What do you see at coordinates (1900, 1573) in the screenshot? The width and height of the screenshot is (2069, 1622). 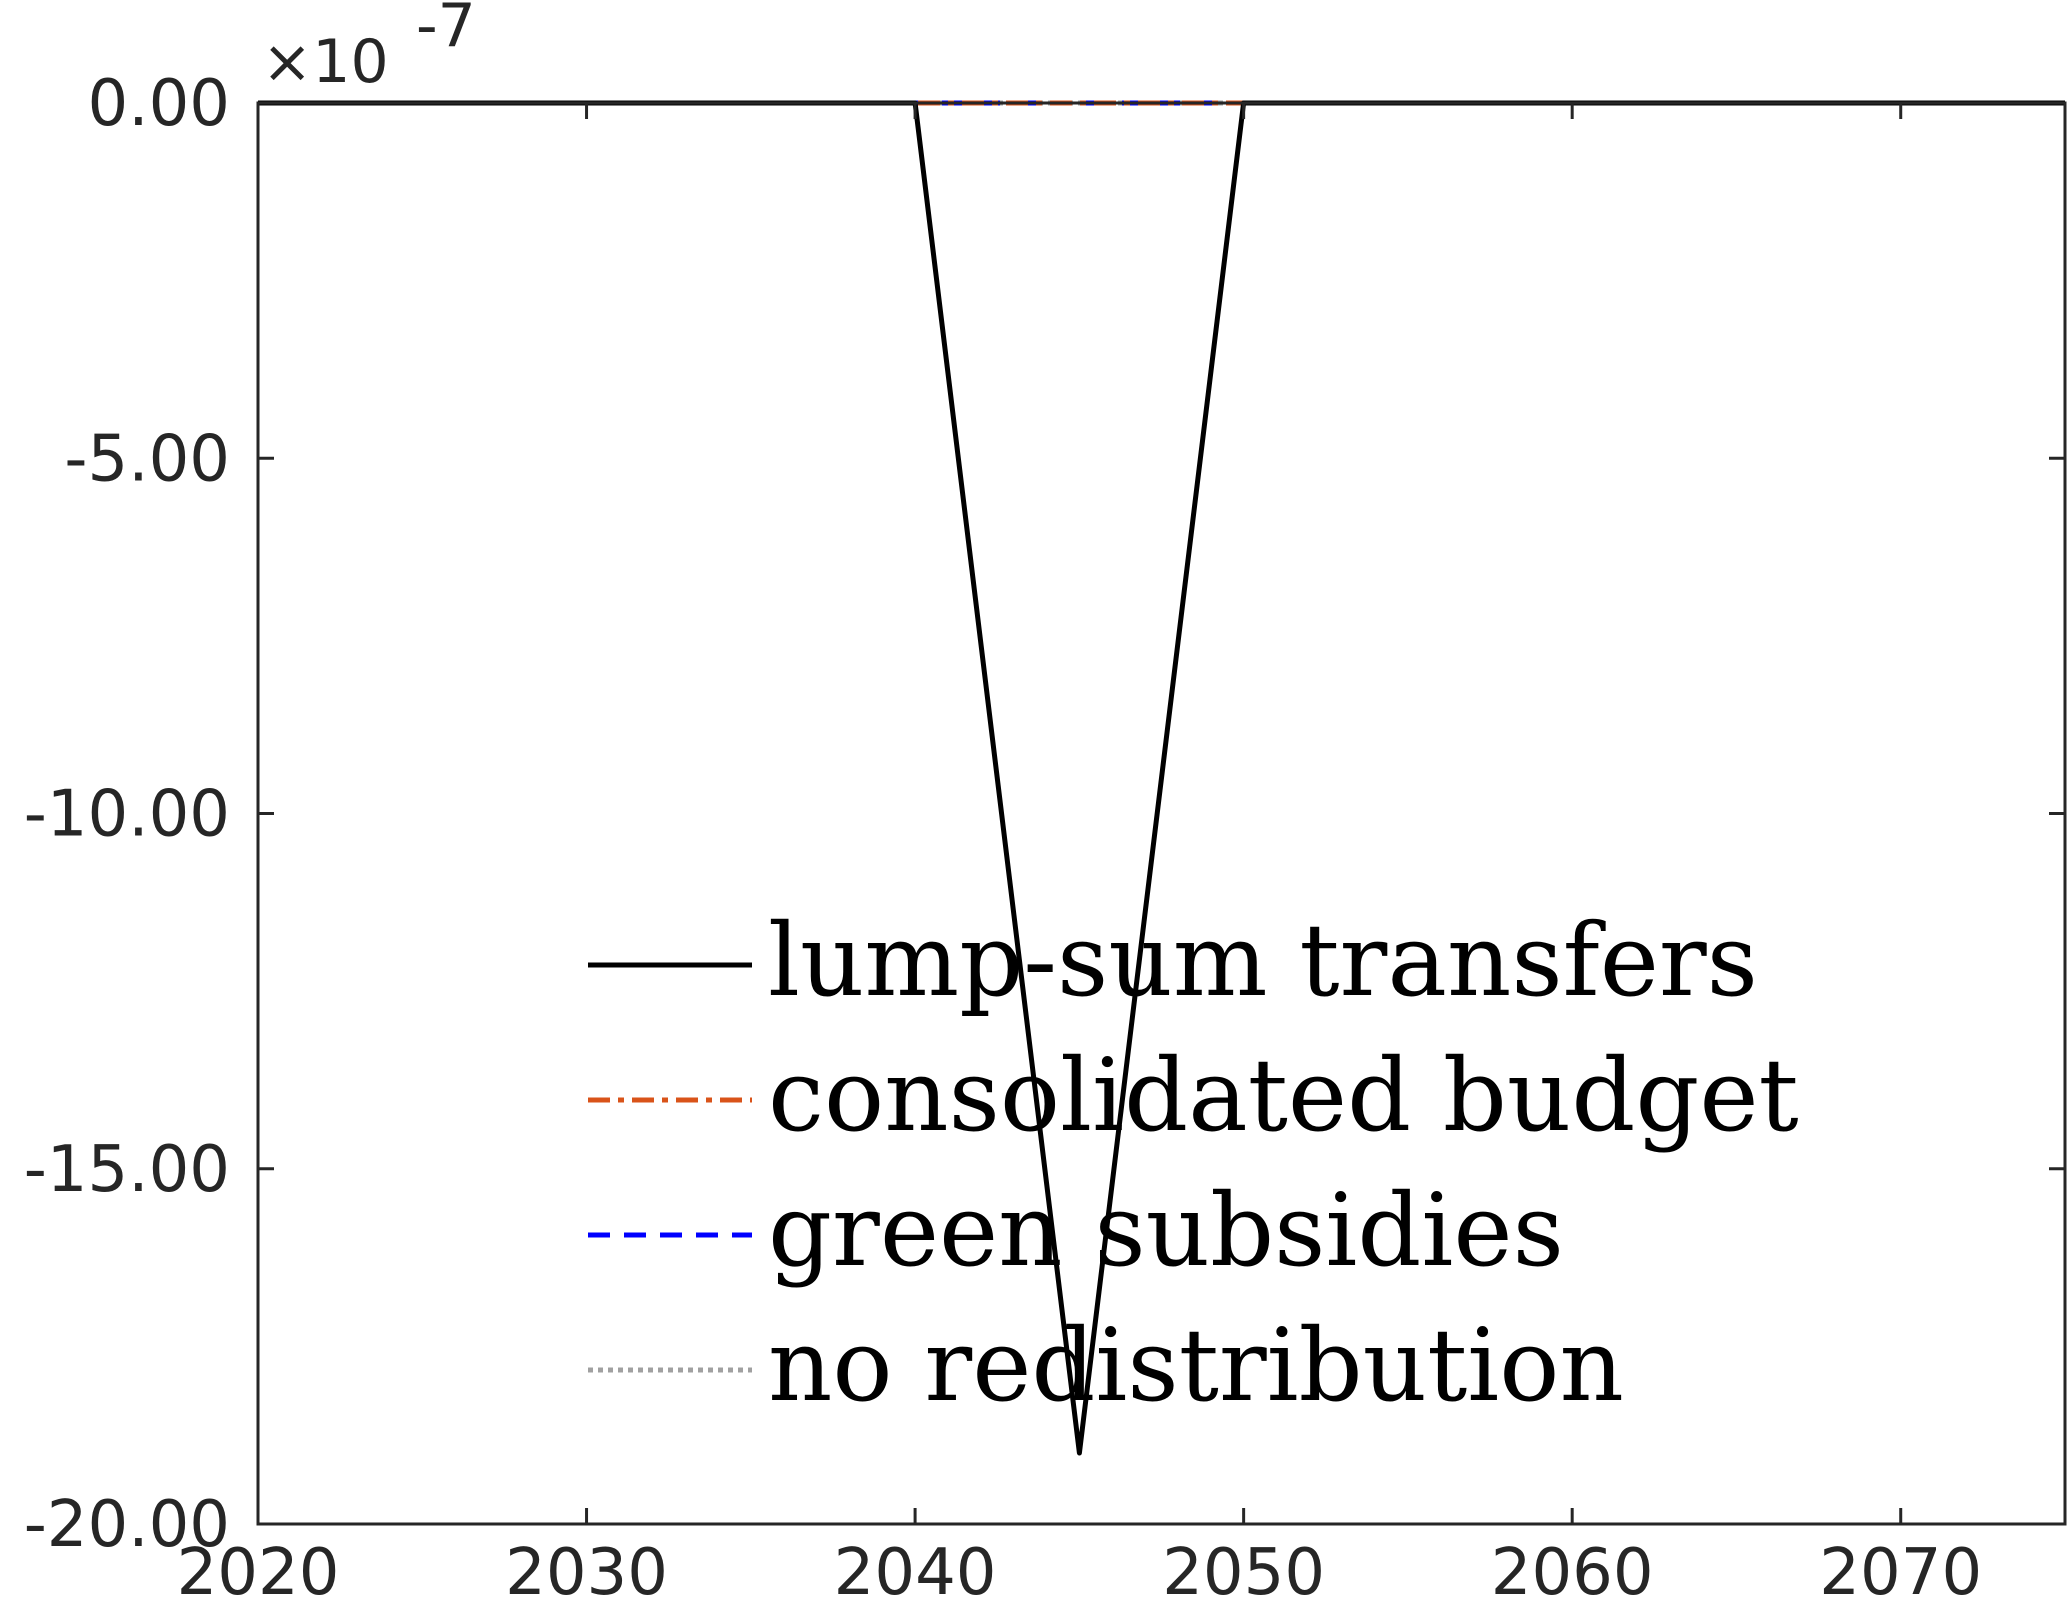 I see `x-tick-label: 2070` at bounding box center [1900, 1573].